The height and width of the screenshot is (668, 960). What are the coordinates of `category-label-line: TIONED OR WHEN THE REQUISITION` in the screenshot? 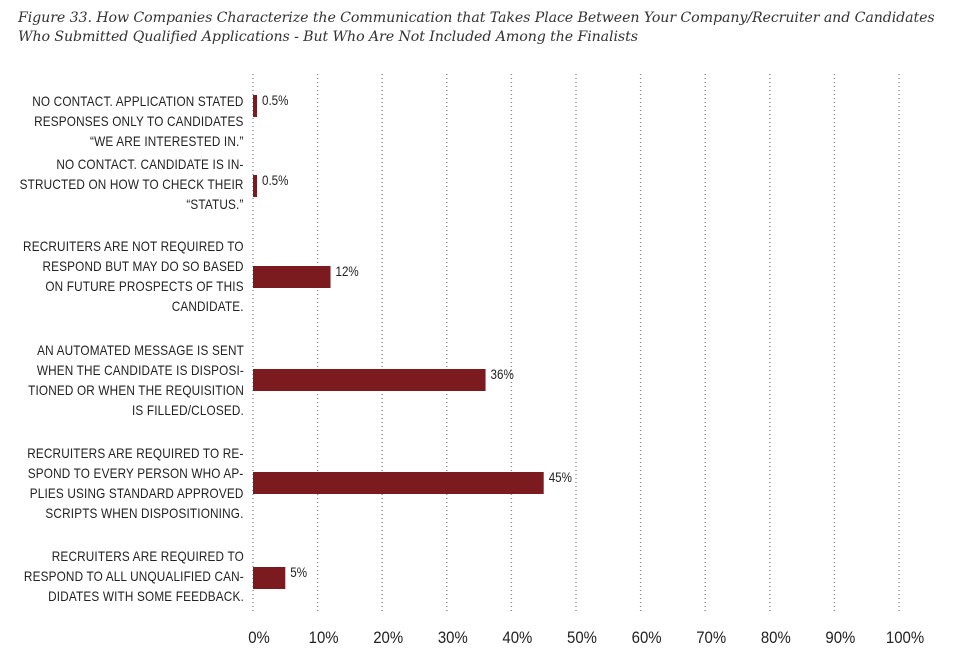 It's located at (136, 390).